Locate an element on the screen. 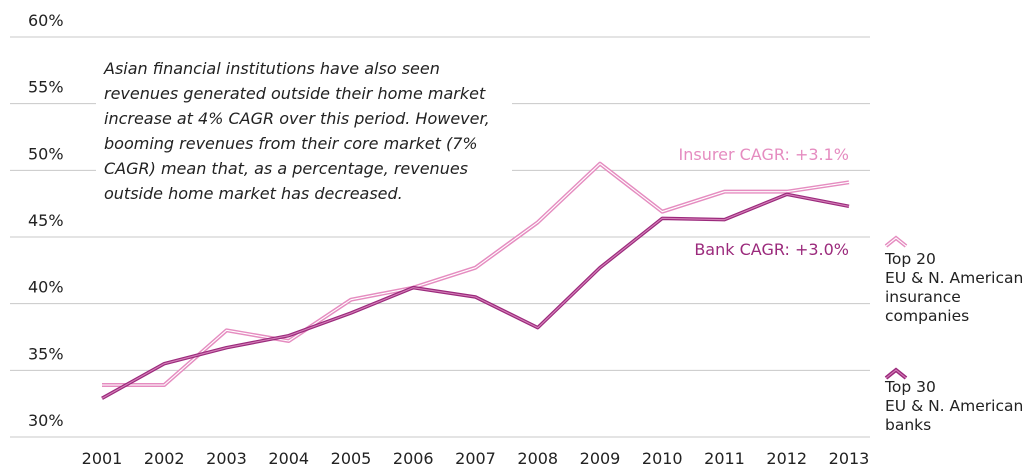 Image resolution: width=1035 pixels, height=470 pixels. x-tick-label: 2006 is located at coordinates (413, 458).